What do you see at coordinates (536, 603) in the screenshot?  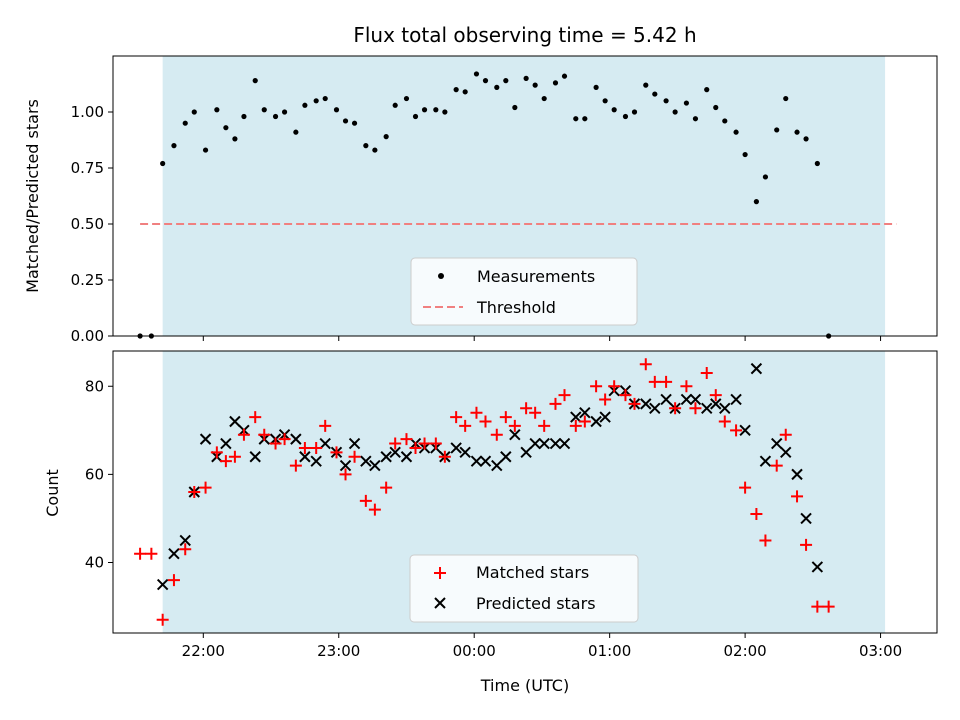 I see `legend-predicted-label: Predicted stars` at bounding box center [536, 603].